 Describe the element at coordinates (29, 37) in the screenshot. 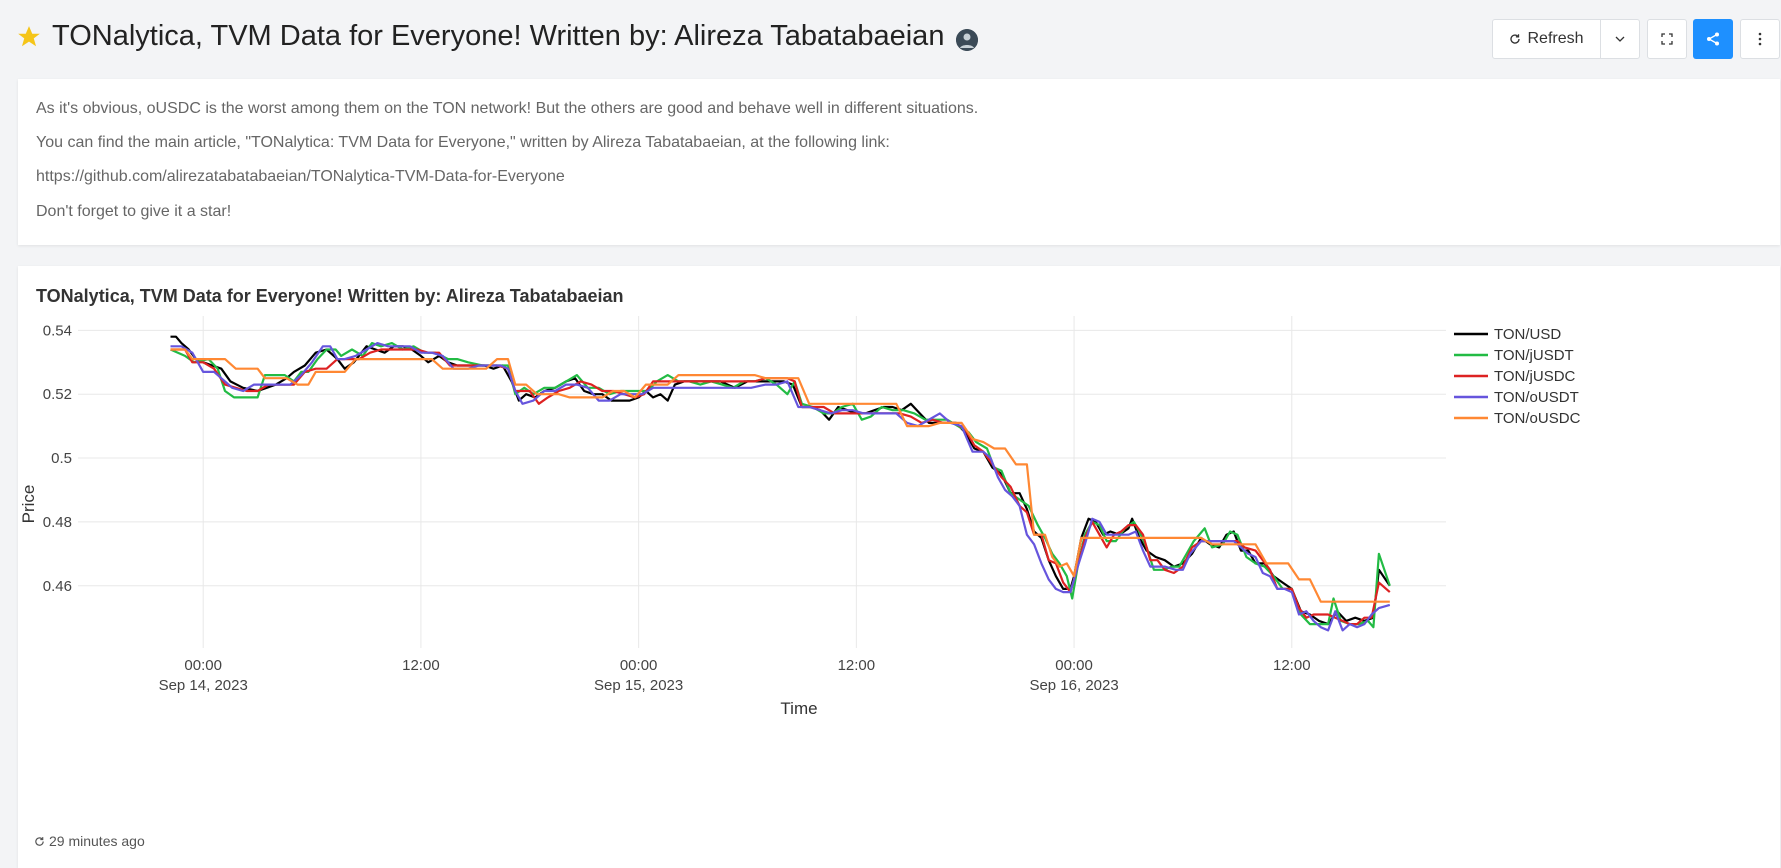

I see `favorite-star-icon` at that location.